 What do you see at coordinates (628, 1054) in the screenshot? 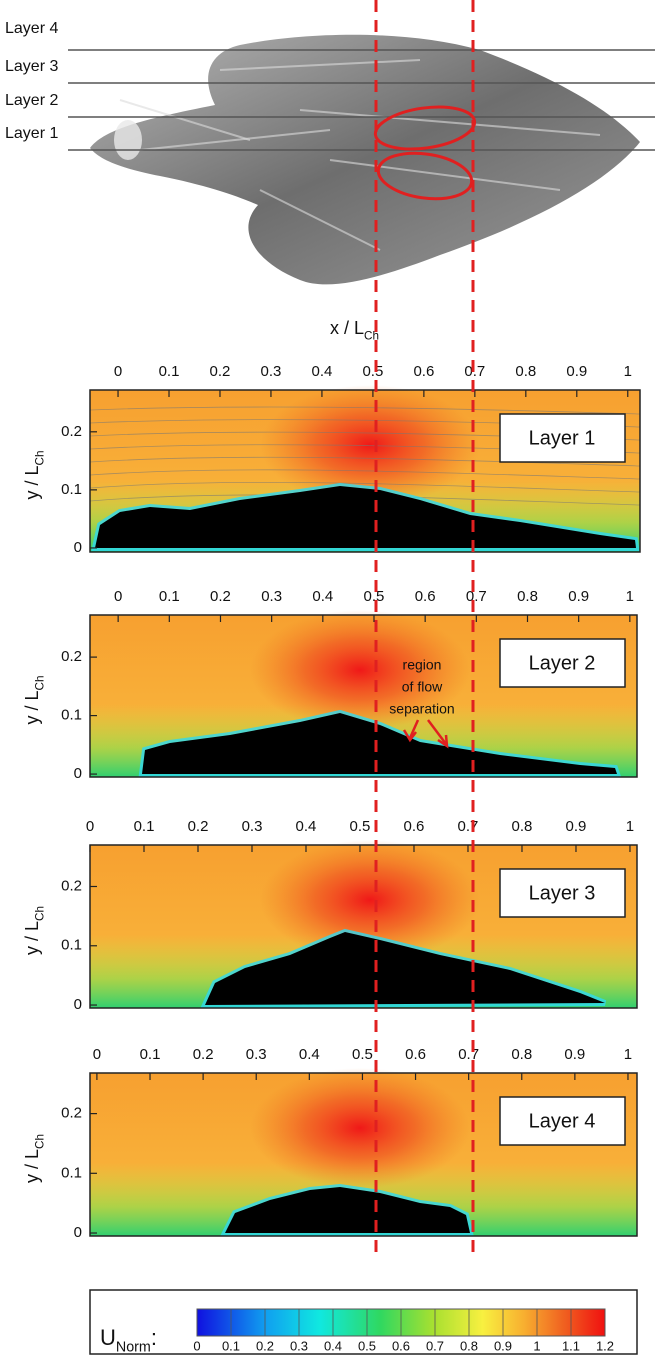
I see `x-tick-label: 1` at bounding box center [628, 1054].